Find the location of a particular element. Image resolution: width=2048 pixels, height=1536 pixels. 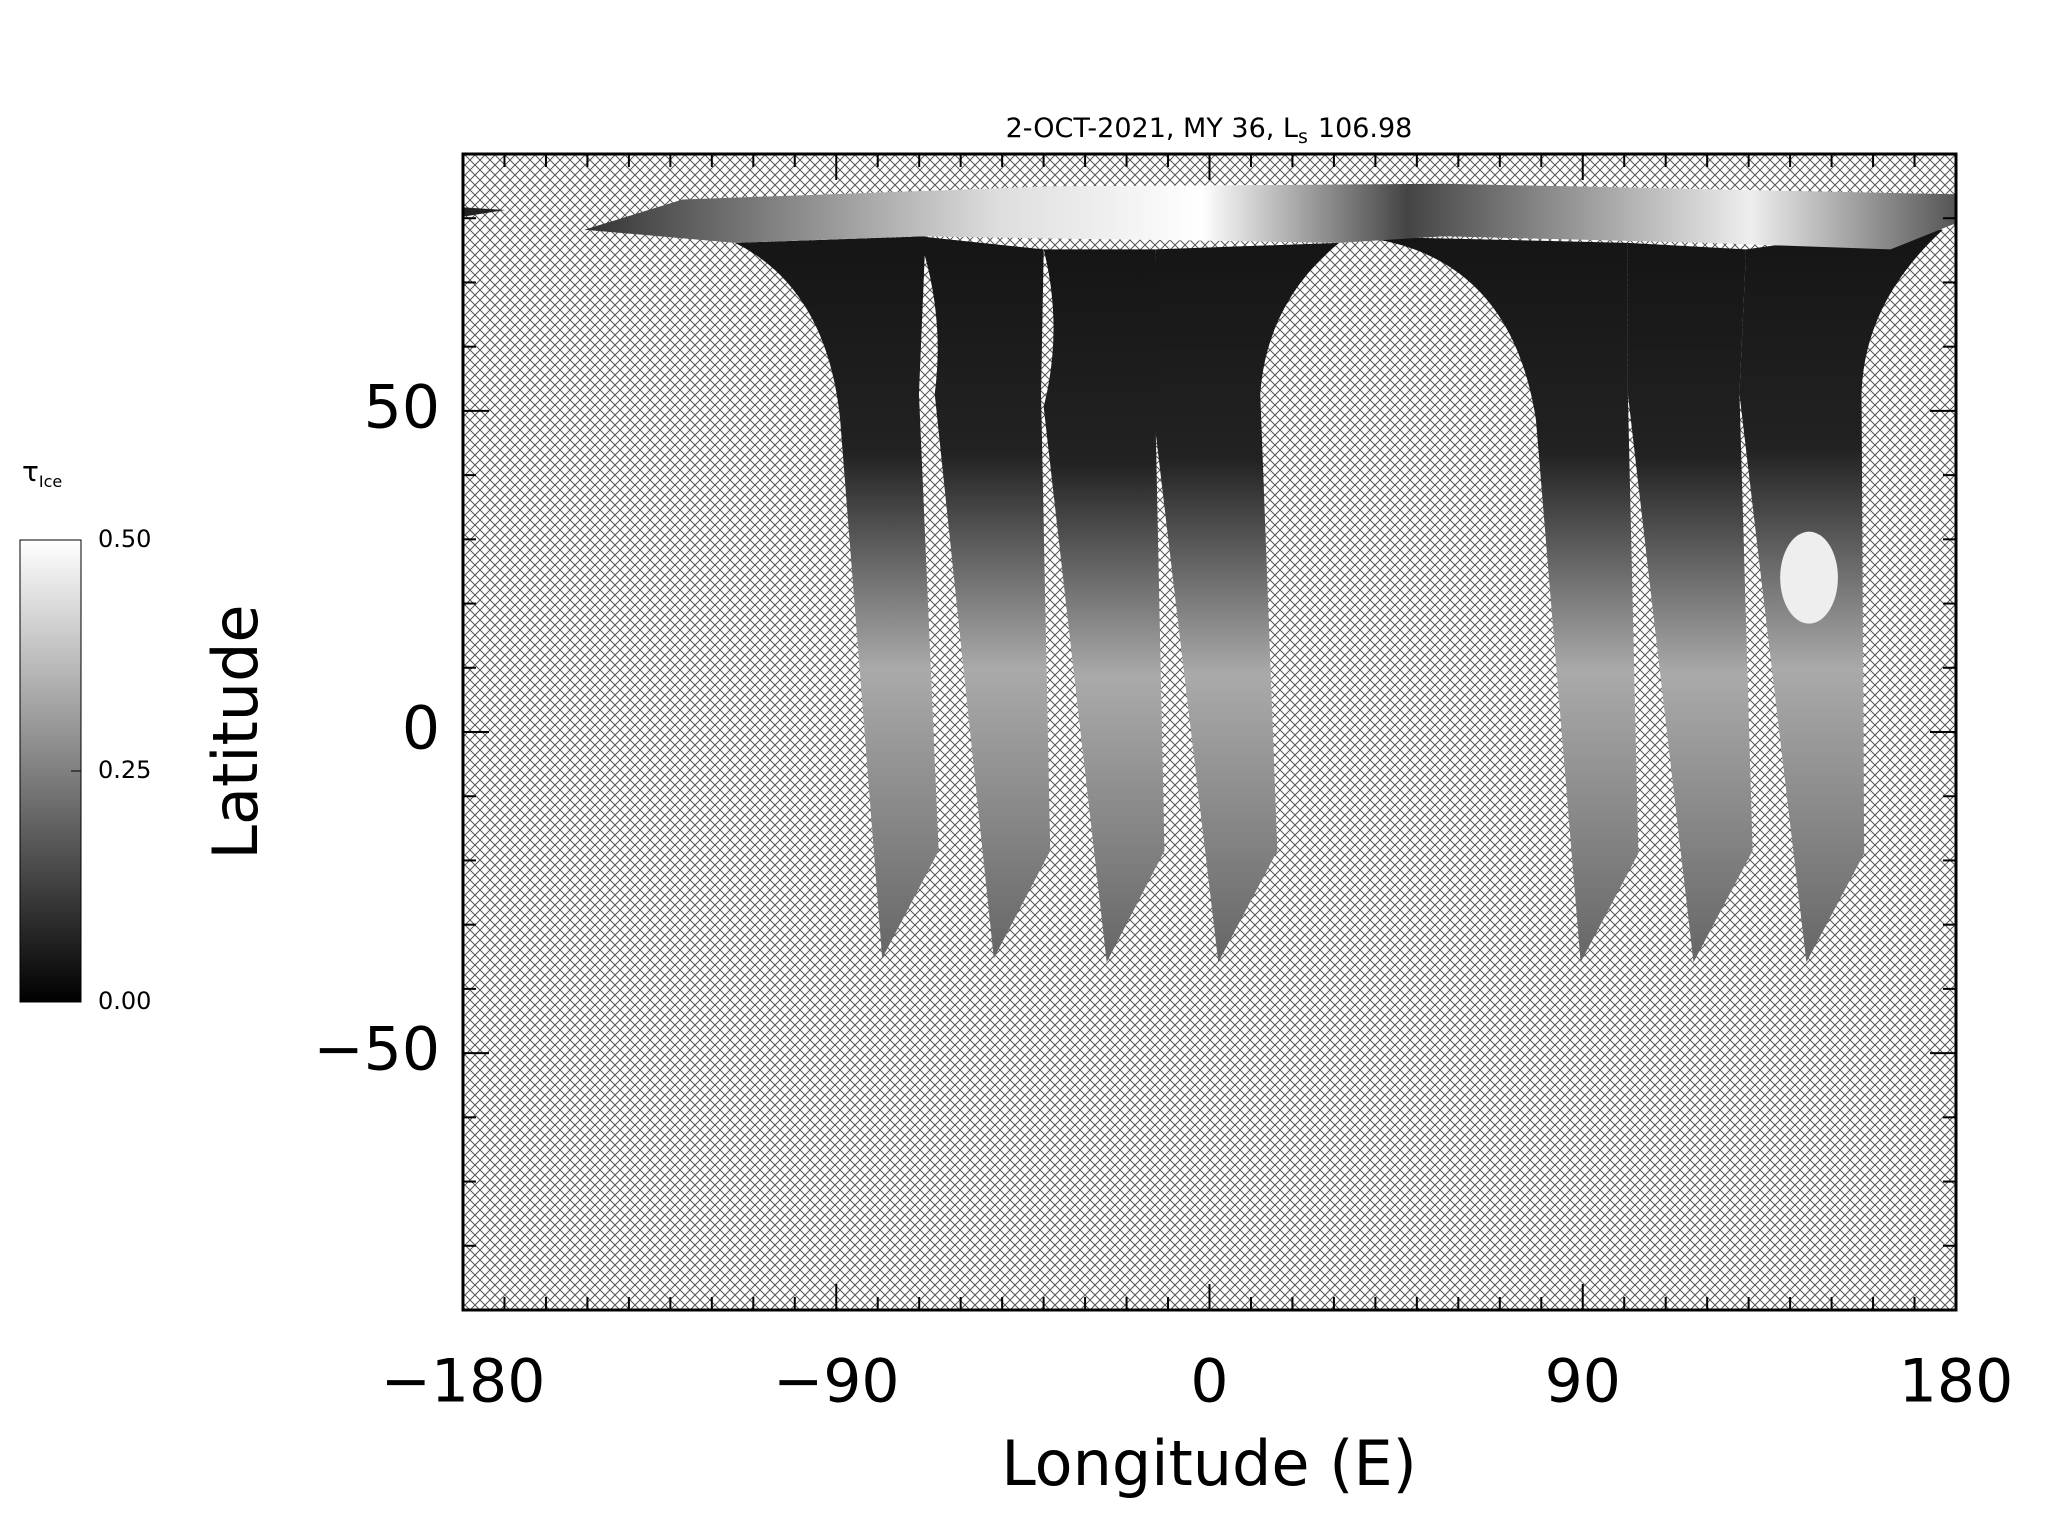

y-tick-label: −50 is located at coordinates (376, 1050).